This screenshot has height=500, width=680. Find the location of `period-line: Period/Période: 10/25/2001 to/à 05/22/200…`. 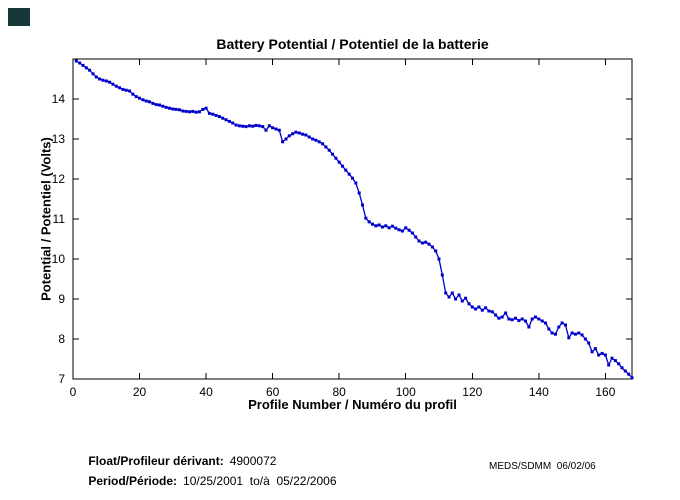

period-line: Period/Période: 10/25/2001 to/à 05/22/200… is located at coordinates (206, 480).